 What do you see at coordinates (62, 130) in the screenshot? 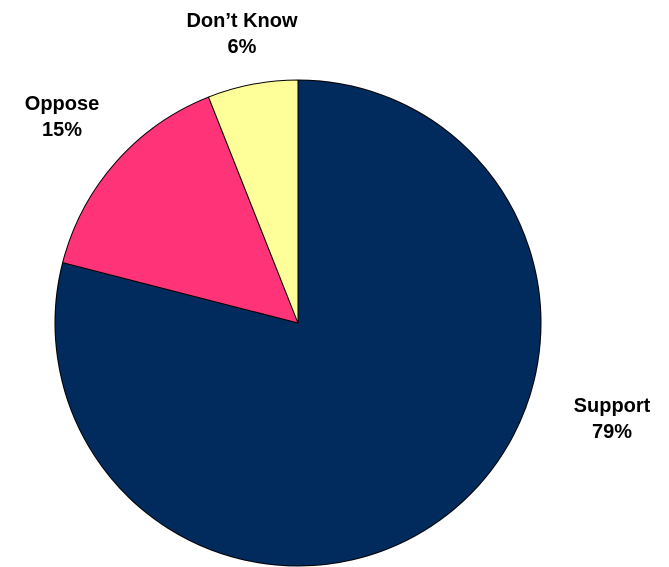
I see `slice-value-oppose: 15%` at bounding box center [62, 130].